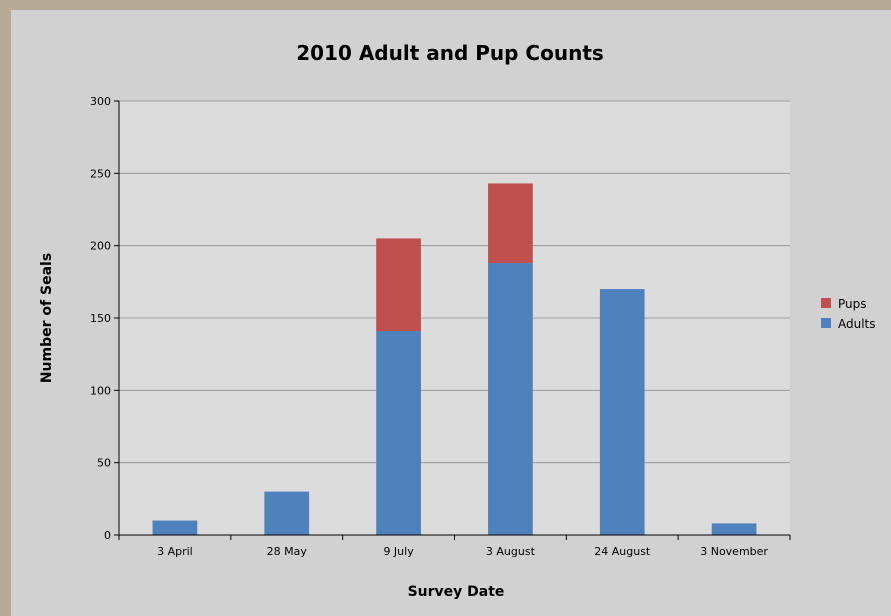 The image size is (891, 616). I want to click on legend: Pups Adults, so click(848, 314).